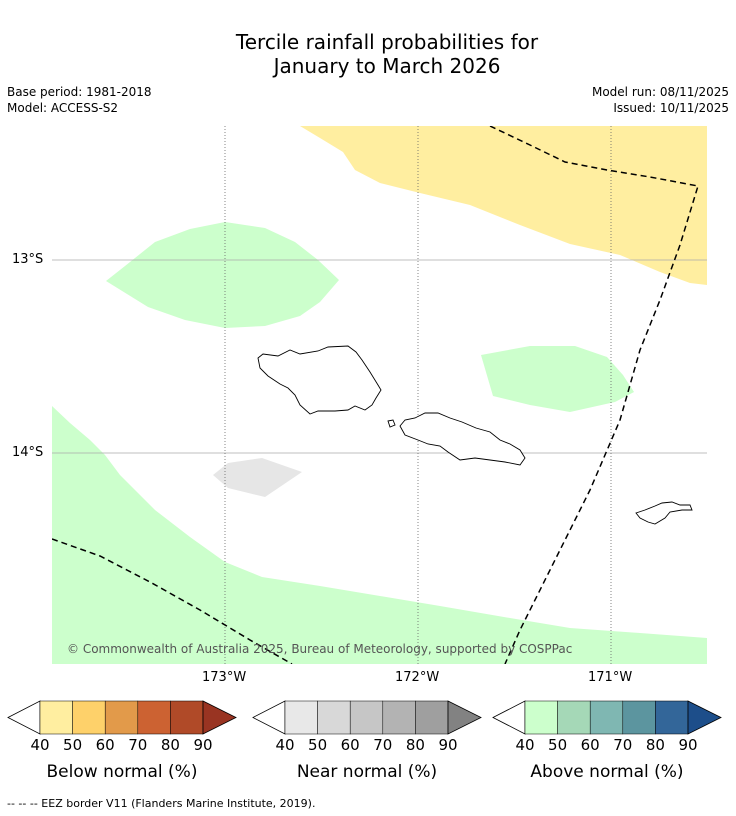 This screenshot has height=816, width=736. I want to click on below-colorbar-min-arrow, so click(24, 717).